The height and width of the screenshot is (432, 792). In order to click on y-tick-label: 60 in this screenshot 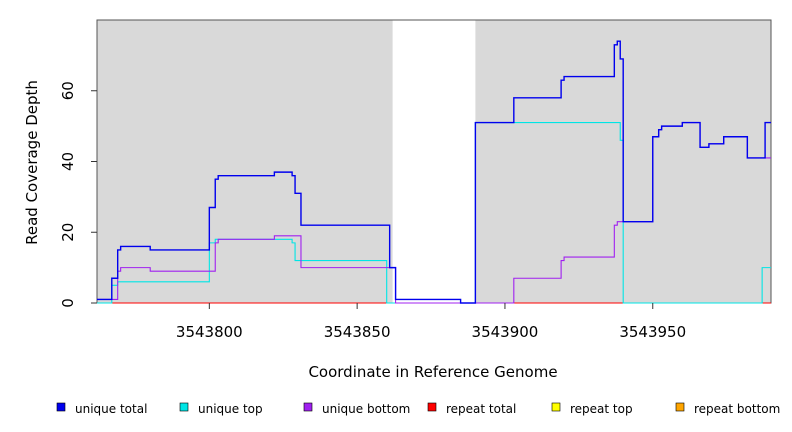, I will do `click(68, 90)`.